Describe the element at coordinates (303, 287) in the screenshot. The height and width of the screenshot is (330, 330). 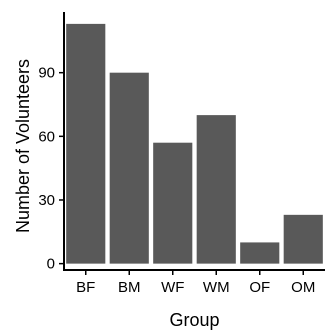
I see `x-tick-label: OM` at that location.